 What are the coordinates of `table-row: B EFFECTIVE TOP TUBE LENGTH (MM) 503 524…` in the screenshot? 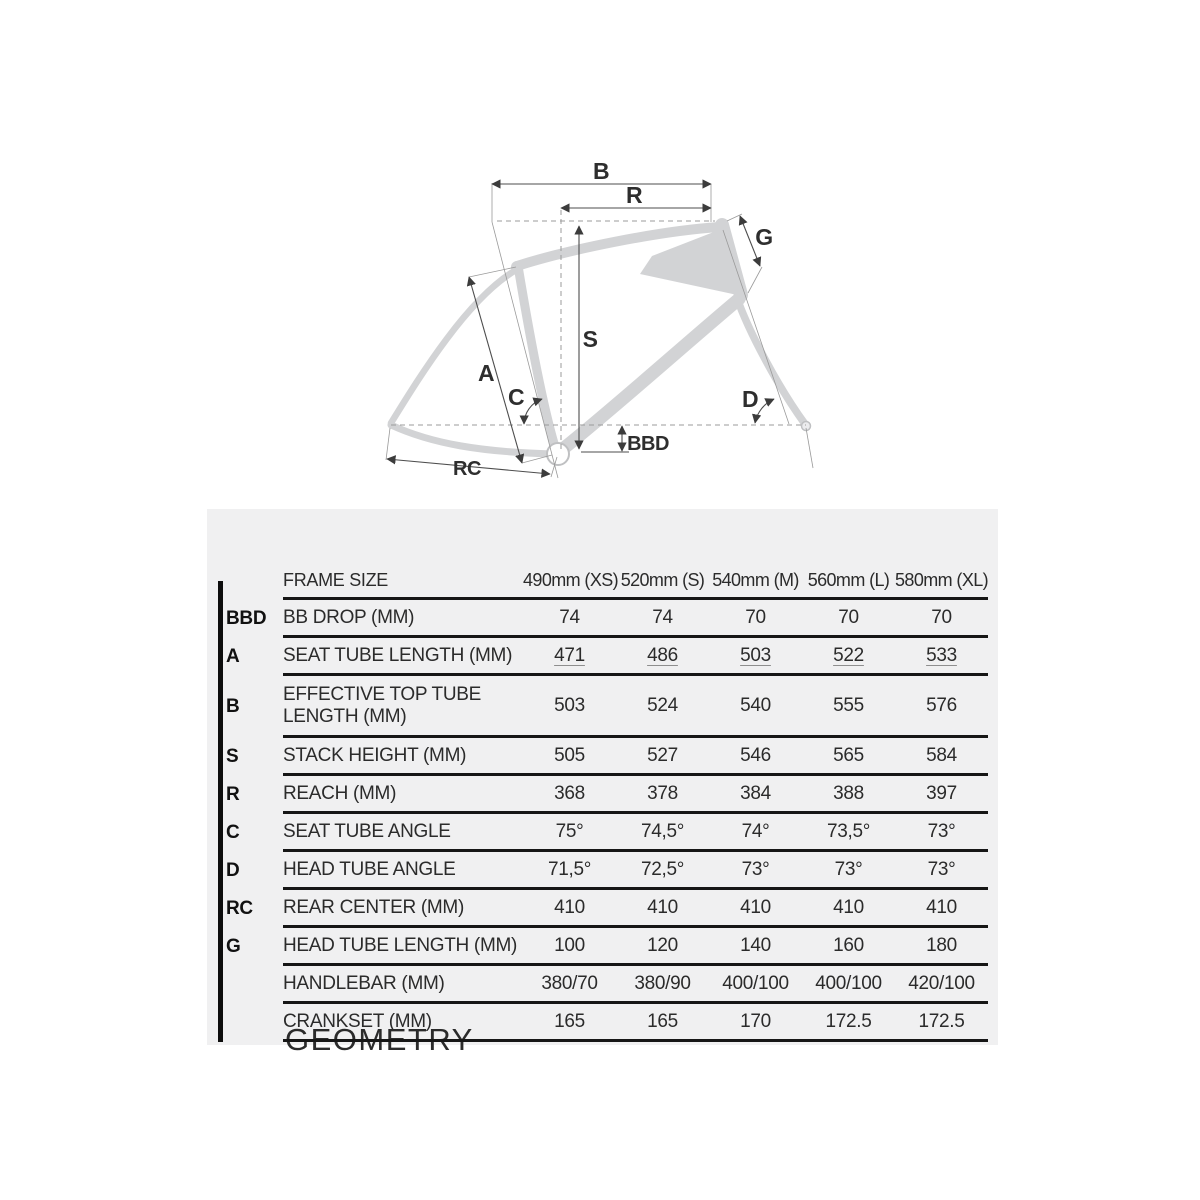 It's located at (607, 707).